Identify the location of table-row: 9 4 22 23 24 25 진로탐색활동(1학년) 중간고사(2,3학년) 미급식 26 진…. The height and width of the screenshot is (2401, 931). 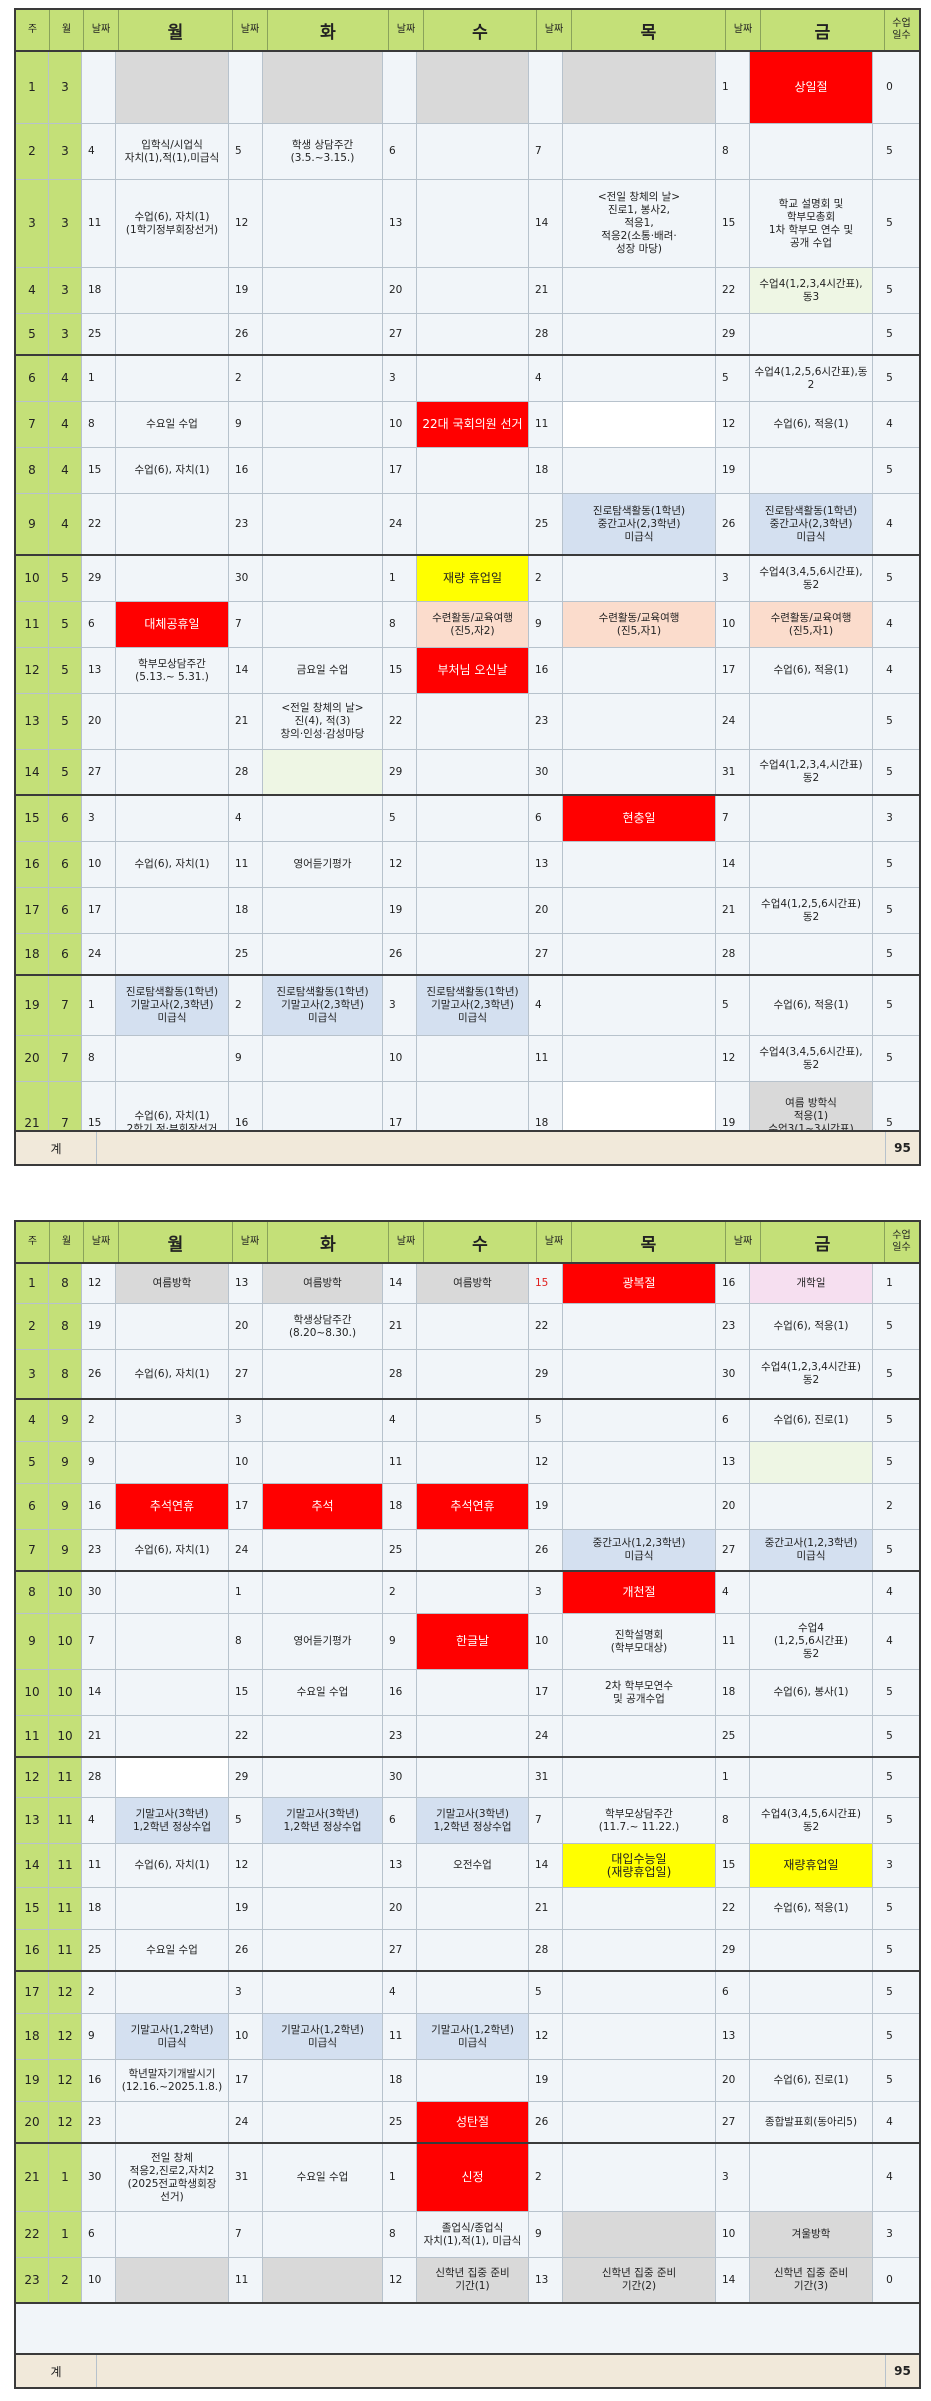
(467, 525).